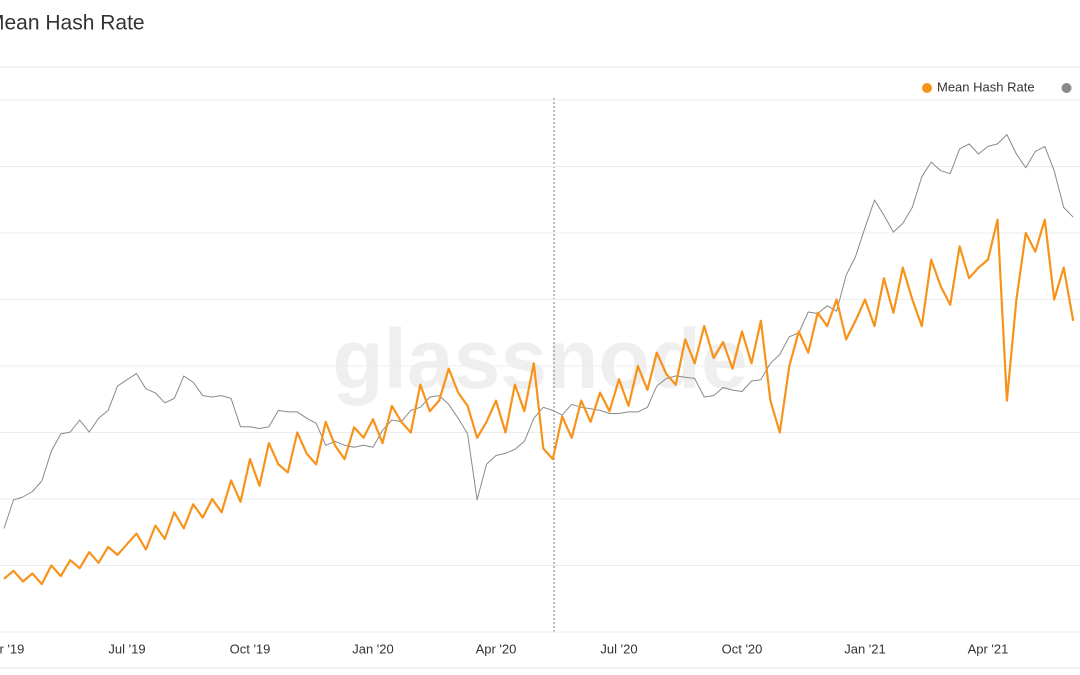  Describe the element at coordinates (250, 648) in the screenshot. I see `x-tick-label: Oct '19` at that location.